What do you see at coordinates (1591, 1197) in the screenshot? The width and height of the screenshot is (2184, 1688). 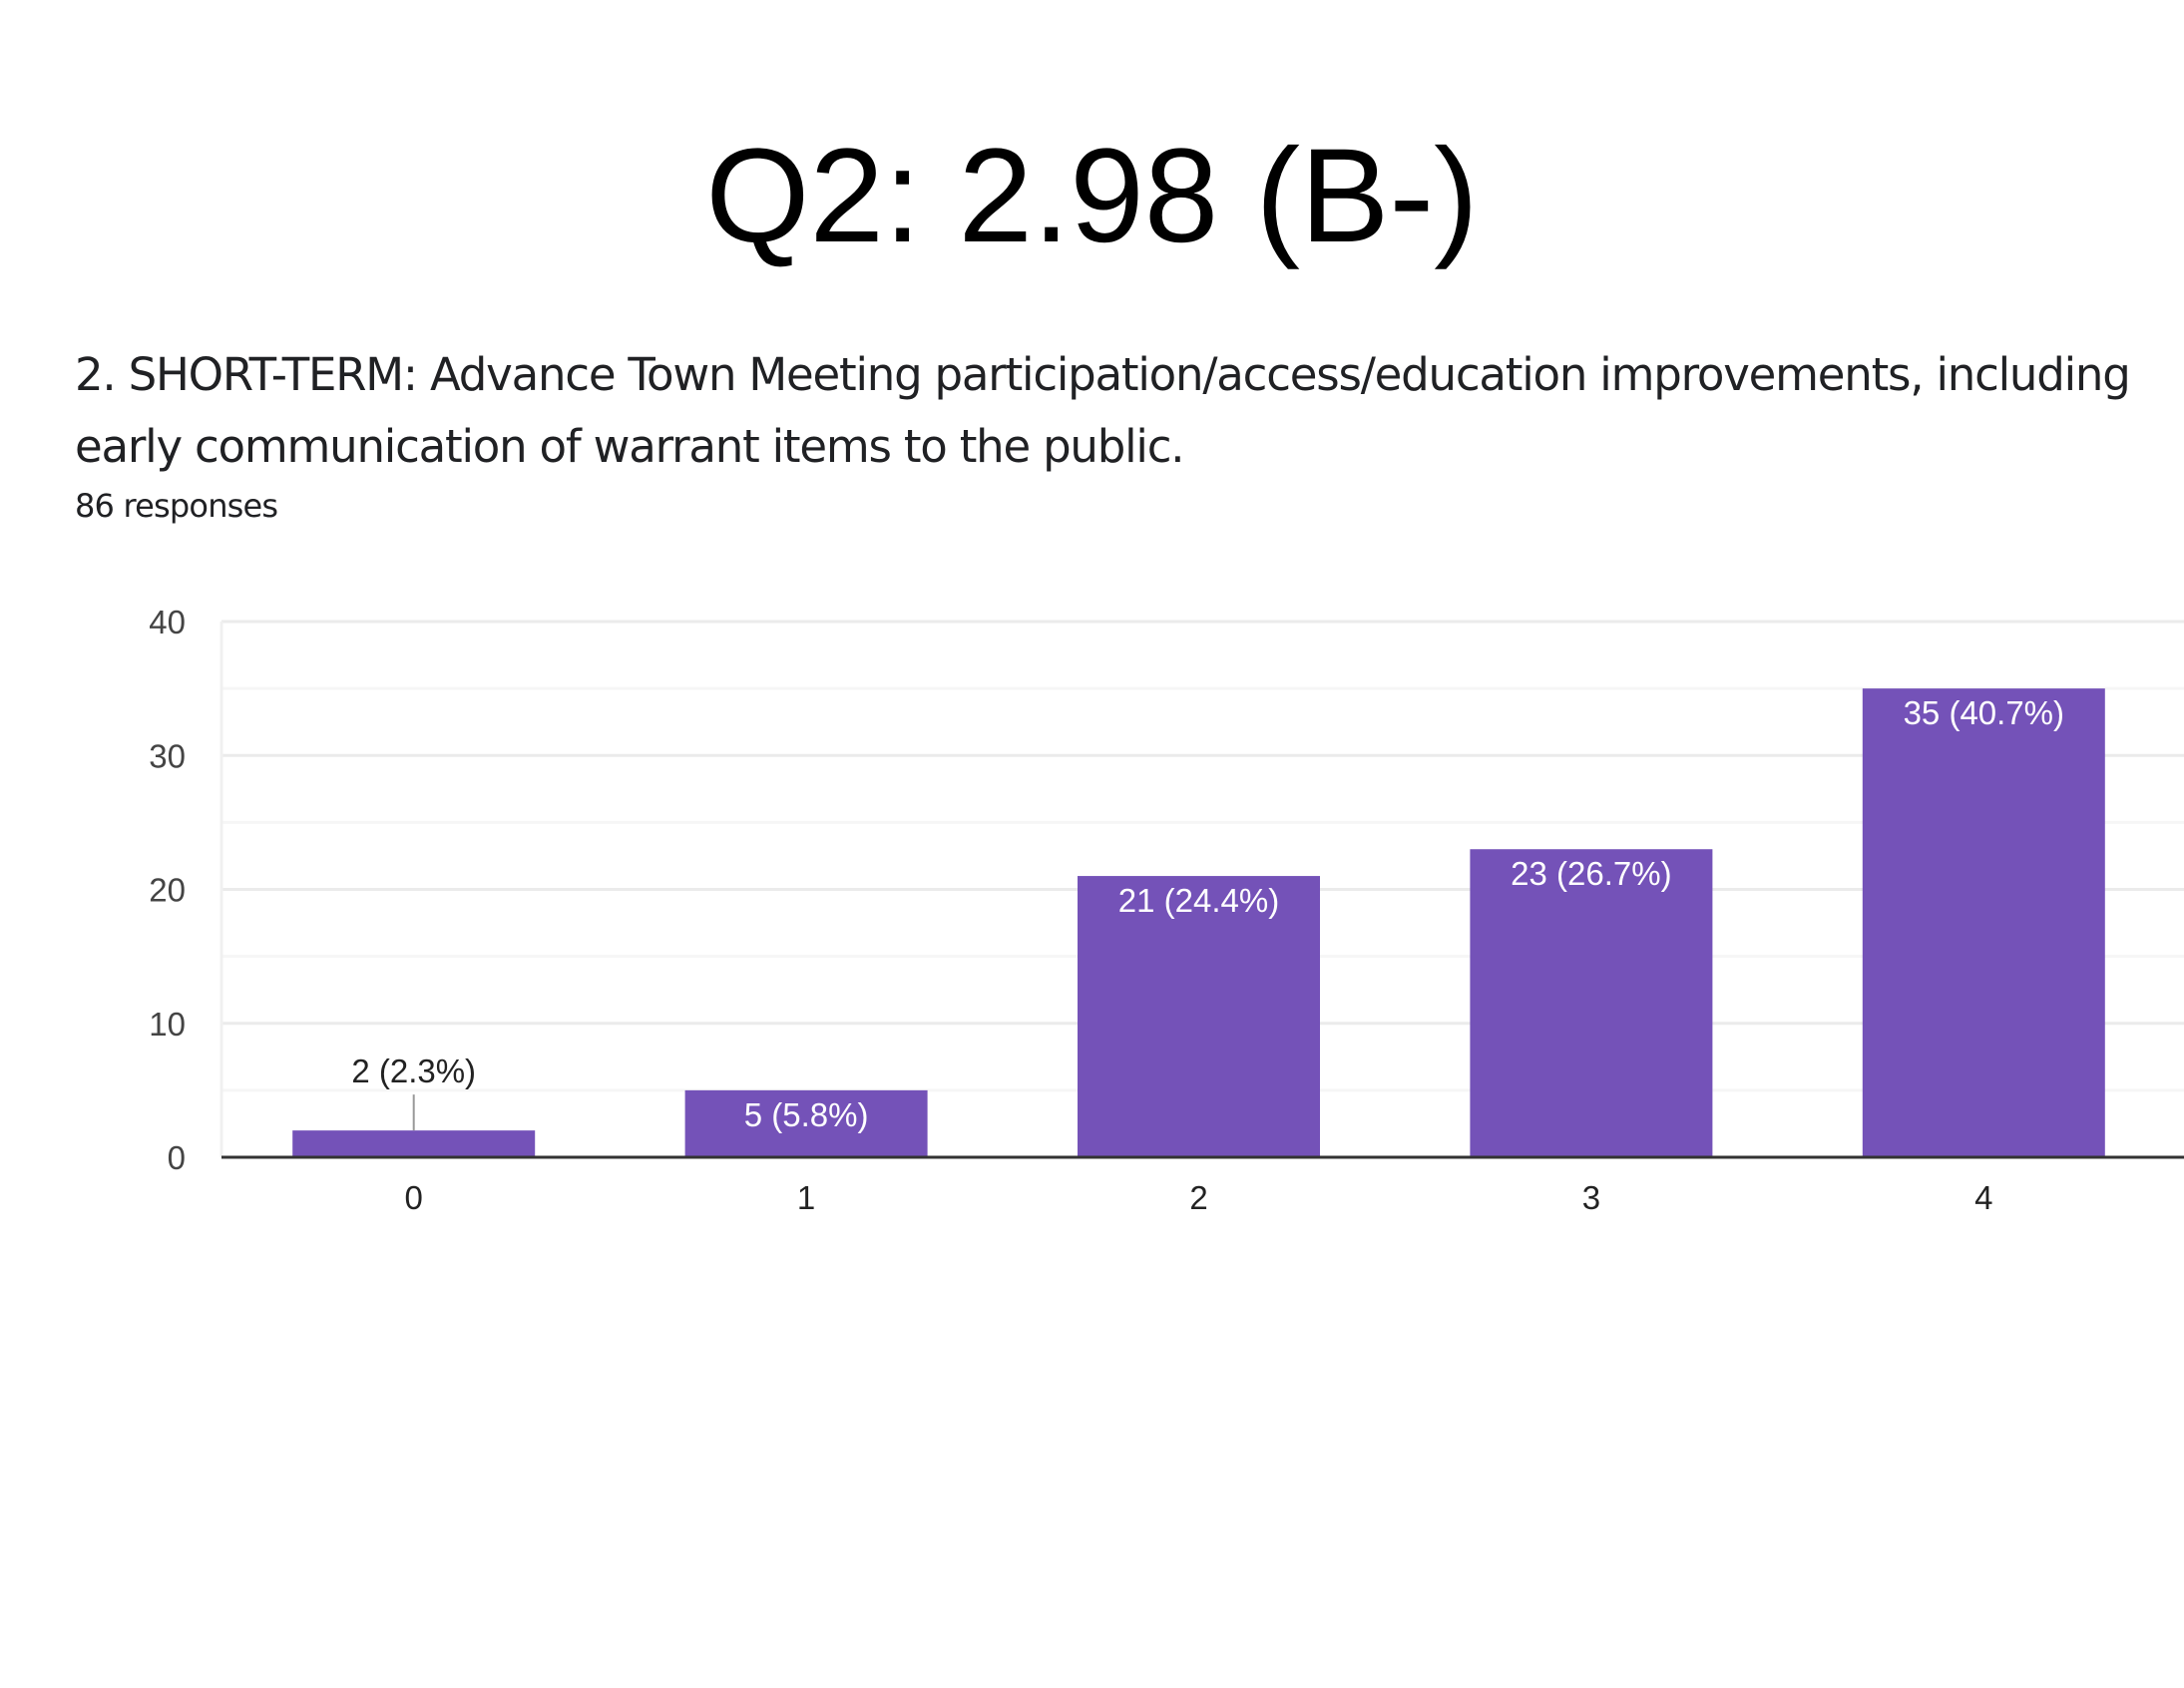 I see `x-tick-label: 3` at bounding box center [1591, 1197].